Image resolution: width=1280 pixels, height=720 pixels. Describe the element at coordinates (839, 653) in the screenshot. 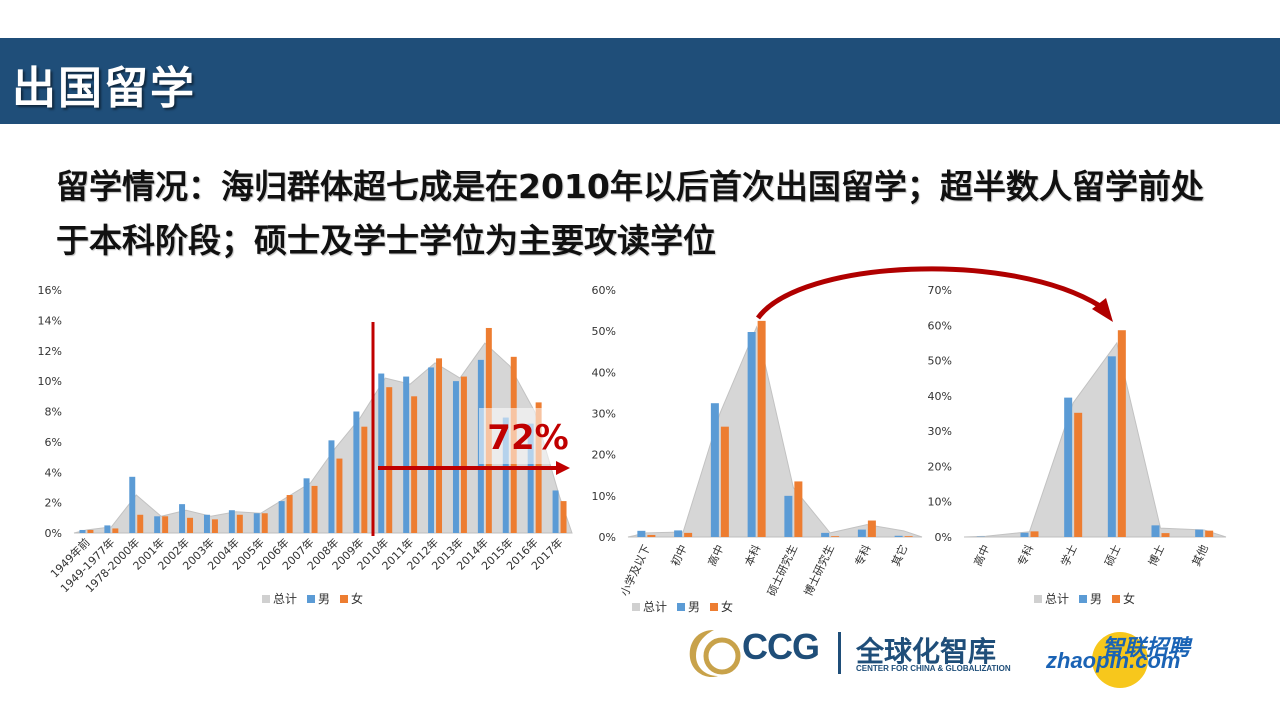

I see `logo-divider` at that location.